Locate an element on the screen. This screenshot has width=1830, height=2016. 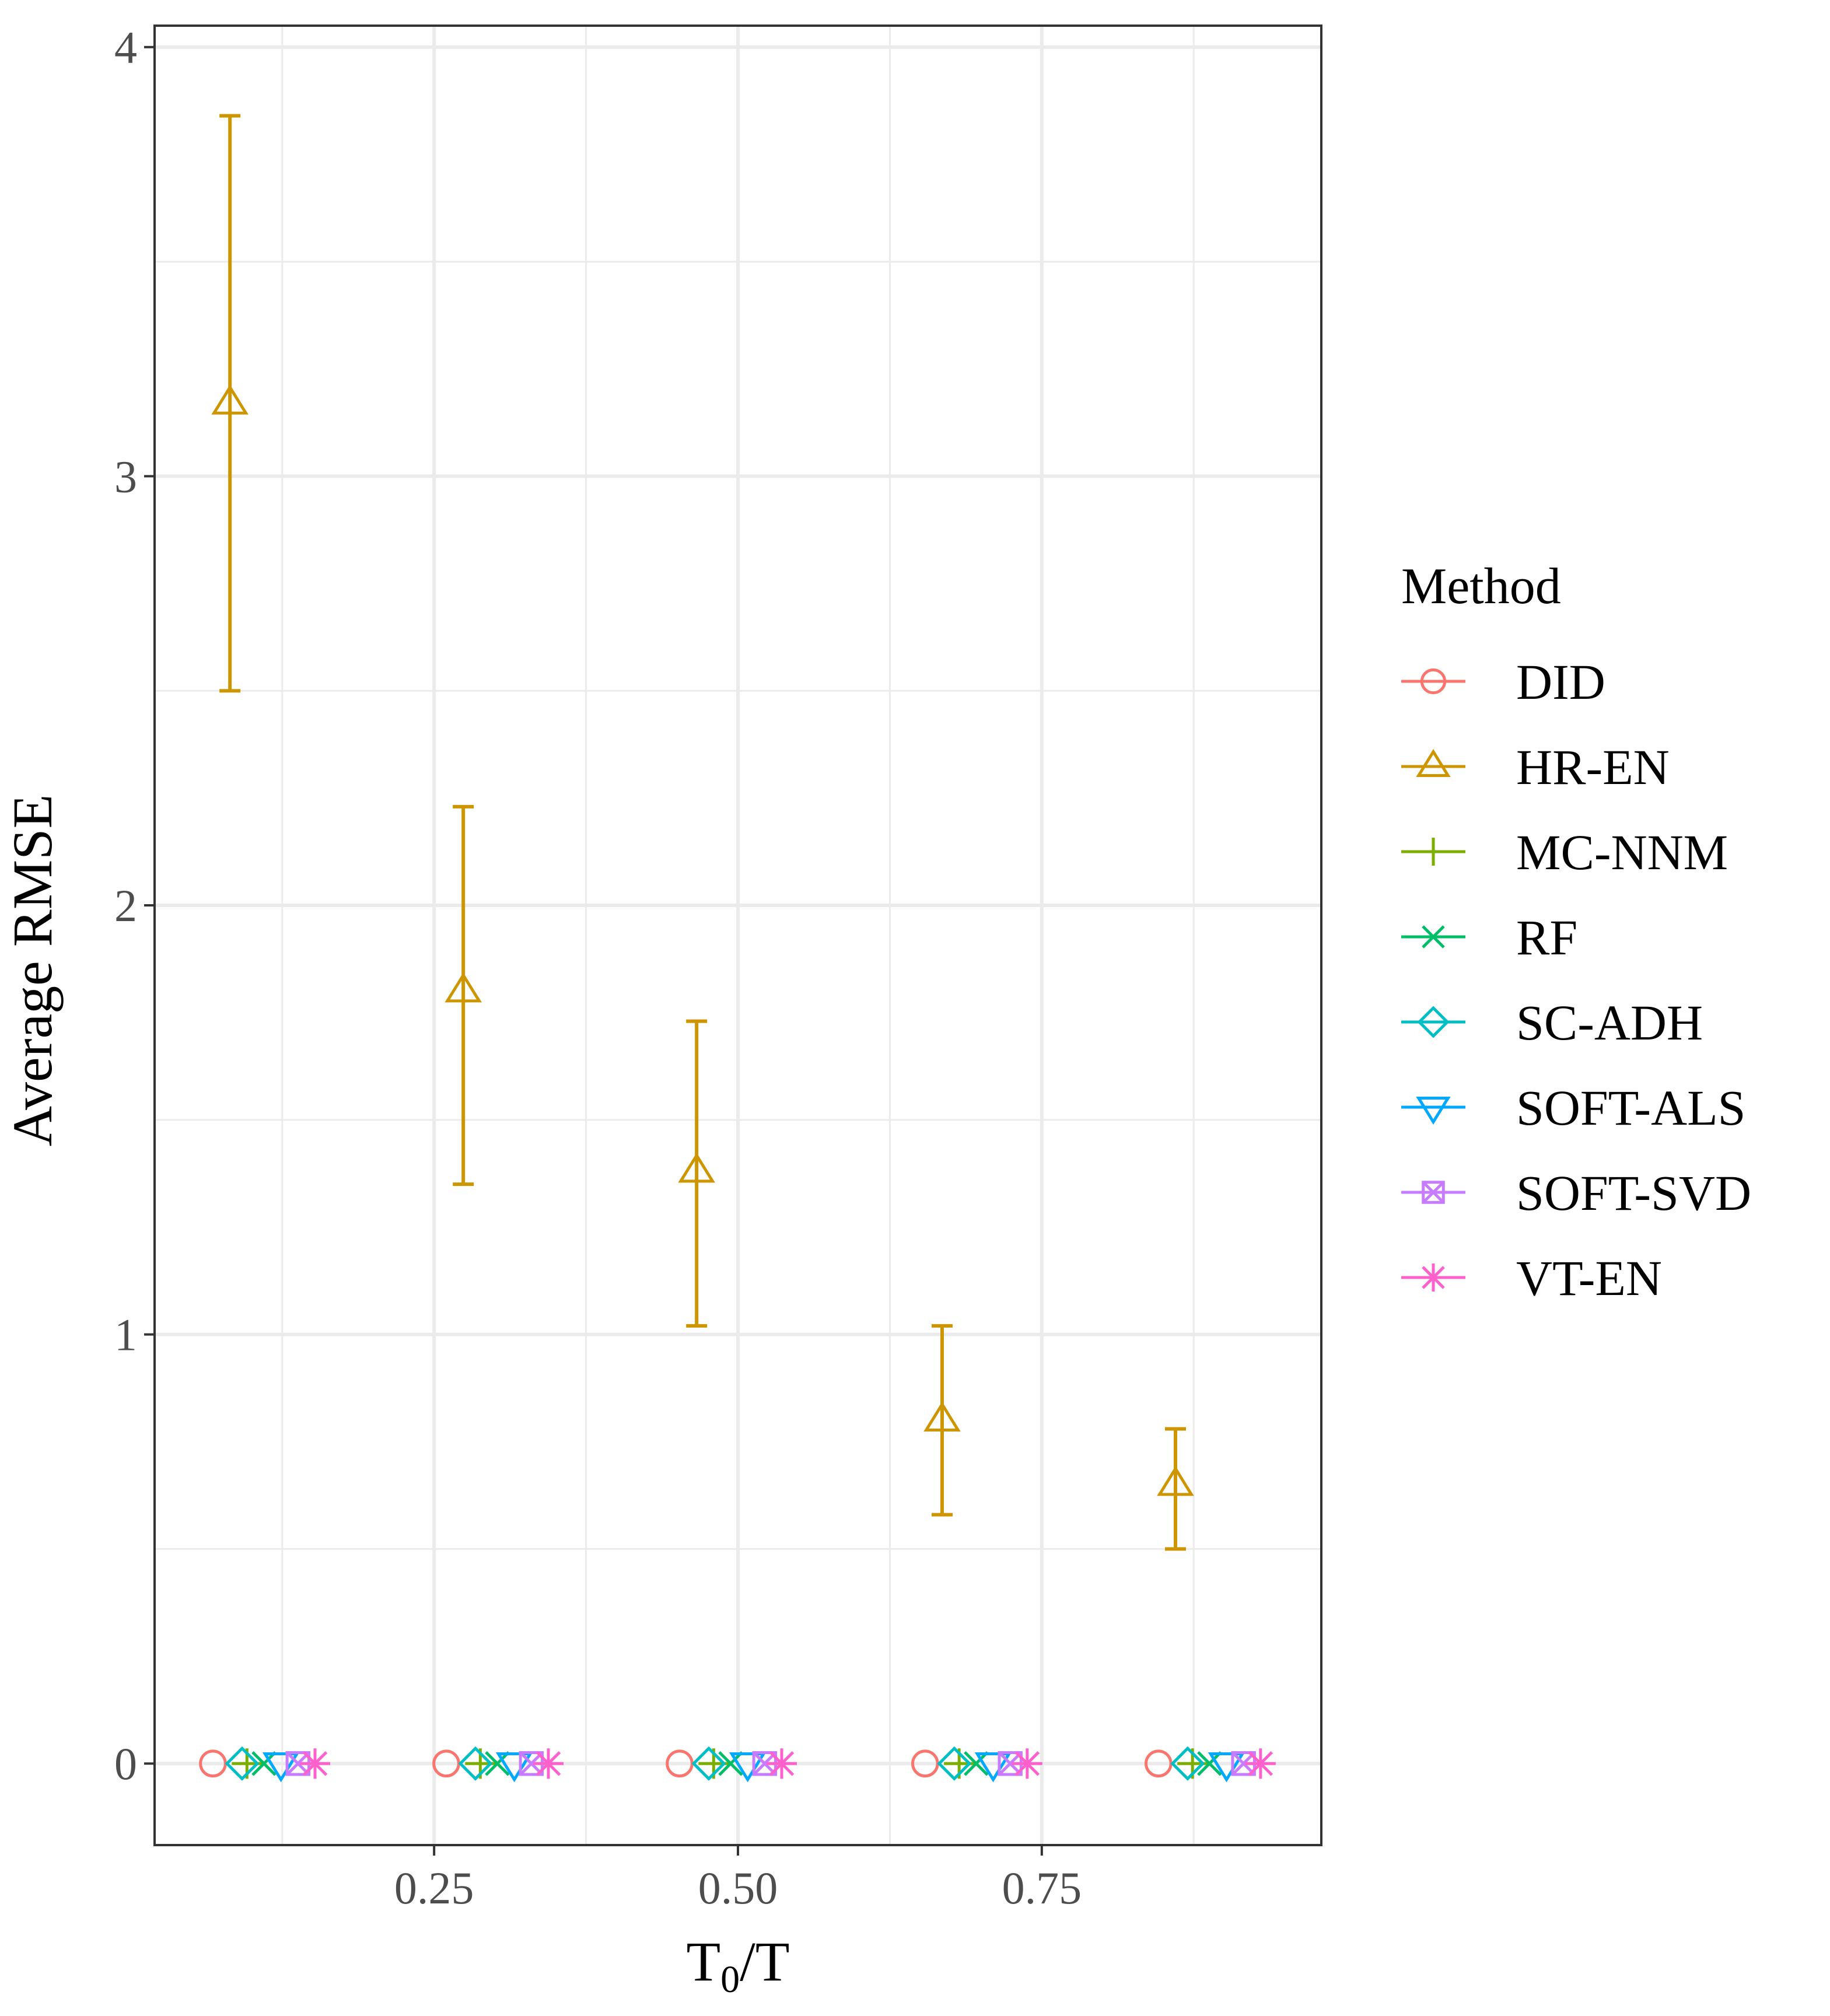
legend-item-hr-en: HR-EN is located at coordinates (1535, 767).